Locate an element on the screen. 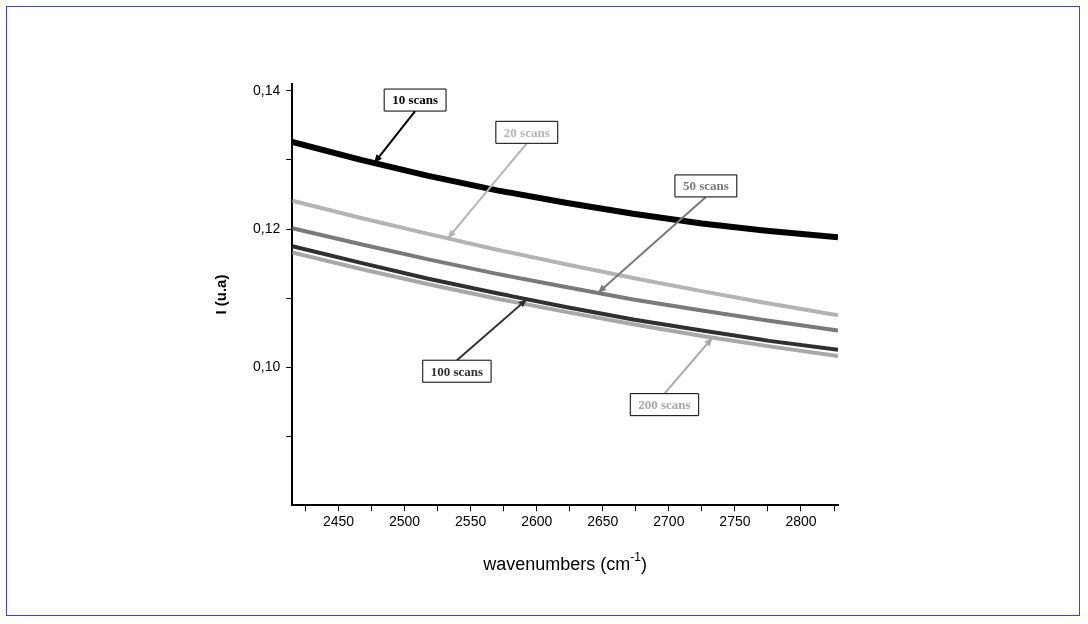  x-tick-label: 2650 is located at coordinates (603, 521).